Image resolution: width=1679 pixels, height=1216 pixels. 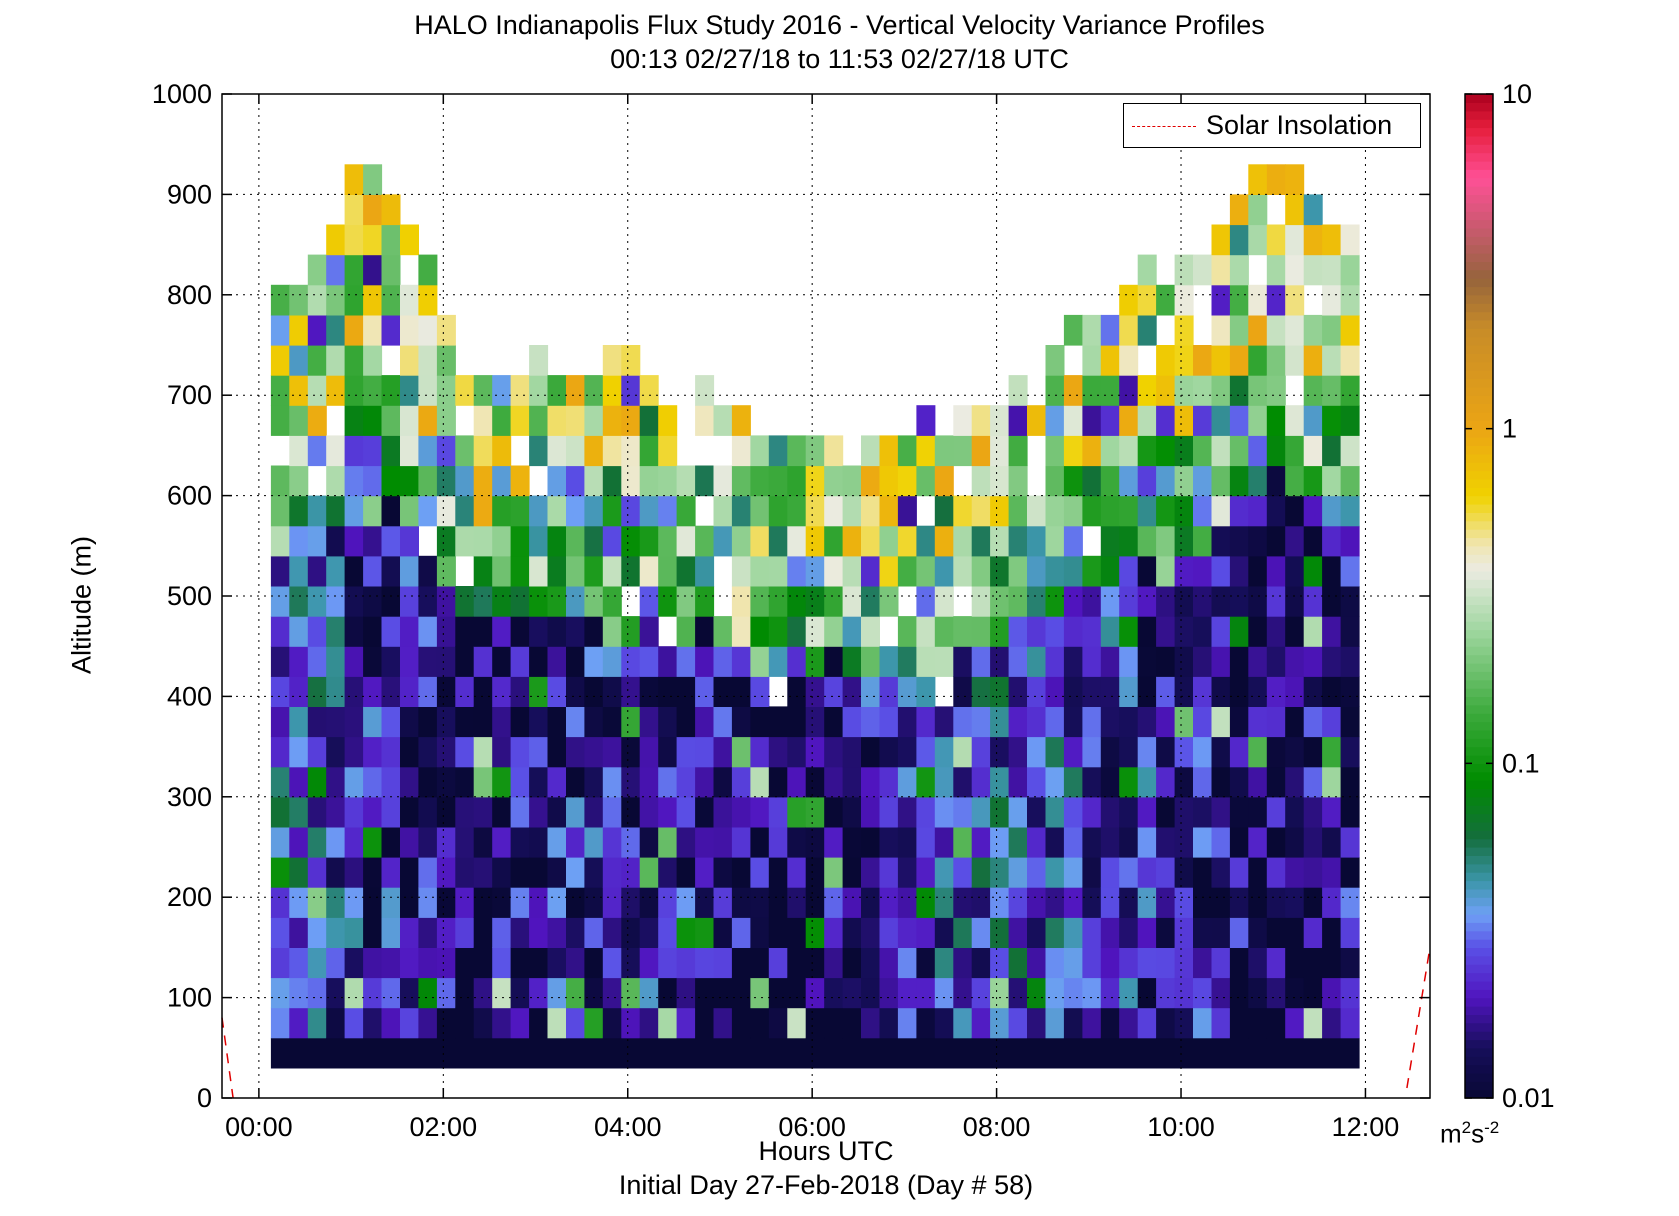 I want to click on y-tick-label: 100, so click(x=189, y=998).